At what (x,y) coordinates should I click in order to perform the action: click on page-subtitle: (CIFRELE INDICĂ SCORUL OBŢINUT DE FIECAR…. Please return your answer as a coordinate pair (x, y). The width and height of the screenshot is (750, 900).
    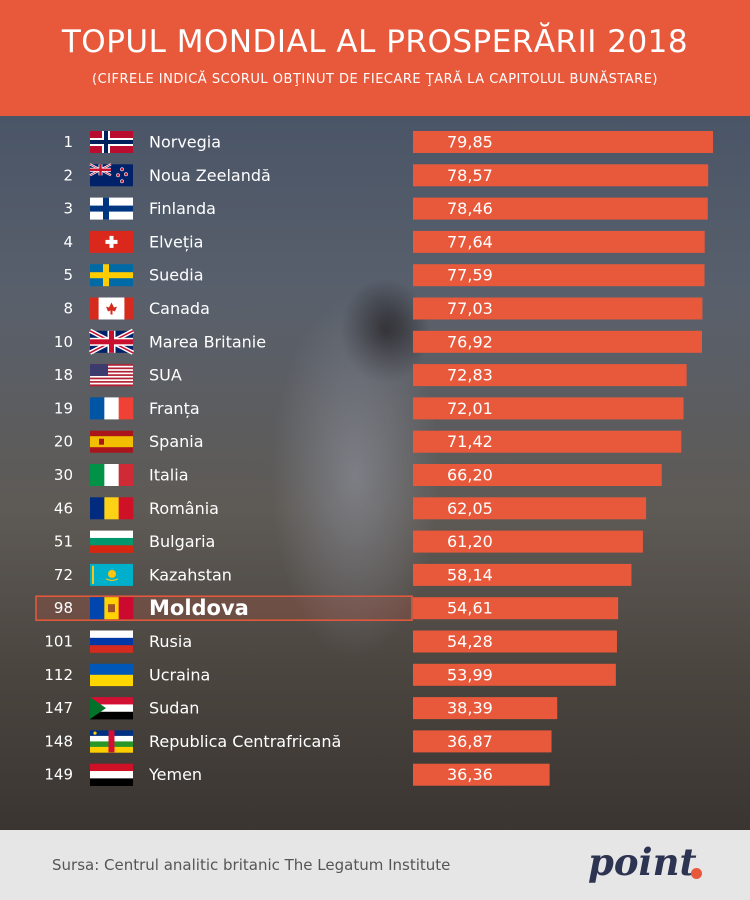
    Looking at the image, I should click on (375, 79).